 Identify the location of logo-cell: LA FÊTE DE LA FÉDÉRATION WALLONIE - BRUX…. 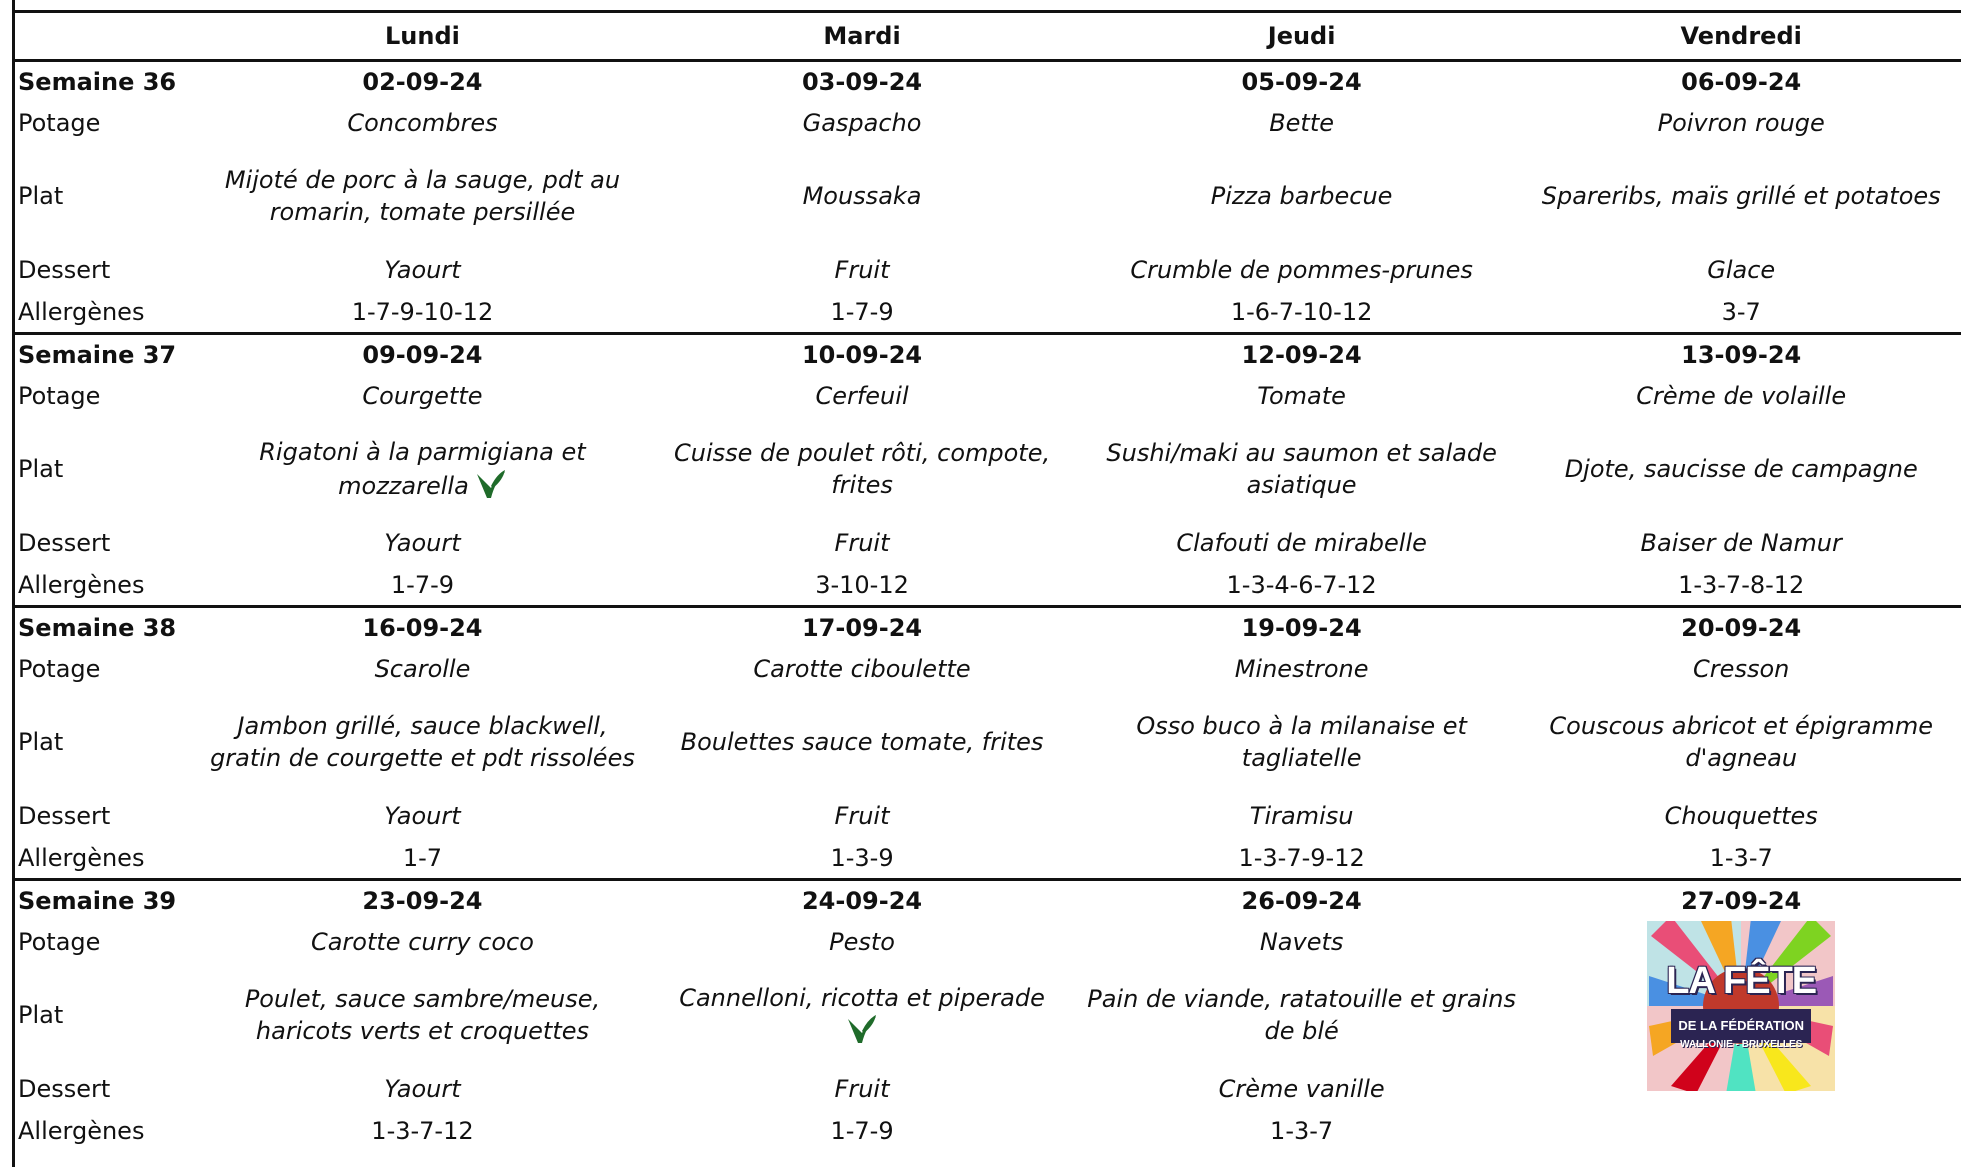
(1741, 1036).